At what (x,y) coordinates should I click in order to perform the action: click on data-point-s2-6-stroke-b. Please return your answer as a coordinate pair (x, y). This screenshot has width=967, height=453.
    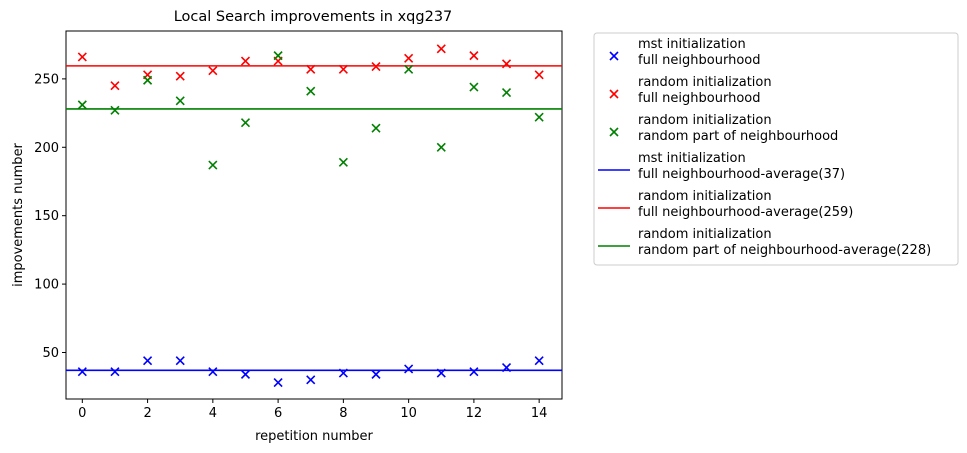
    Looking at the image, I should click on (278, 56).